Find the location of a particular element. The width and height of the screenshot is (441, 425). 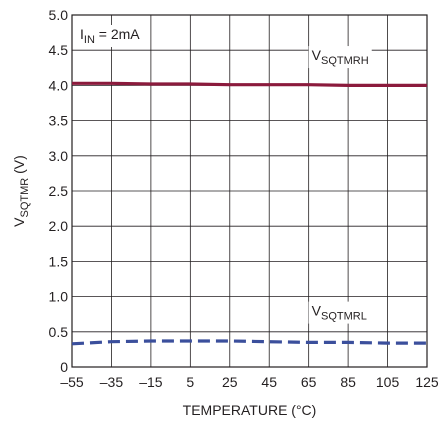

x-tick-label: 65 is located at coordinates (309, 382).